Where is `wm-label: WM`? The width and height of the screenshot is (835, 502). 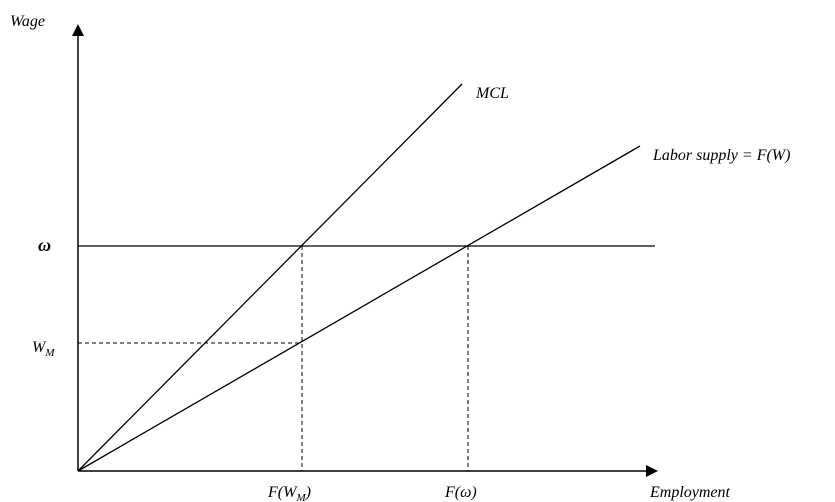 wm-label: WM is located at coordinates (43, 349).